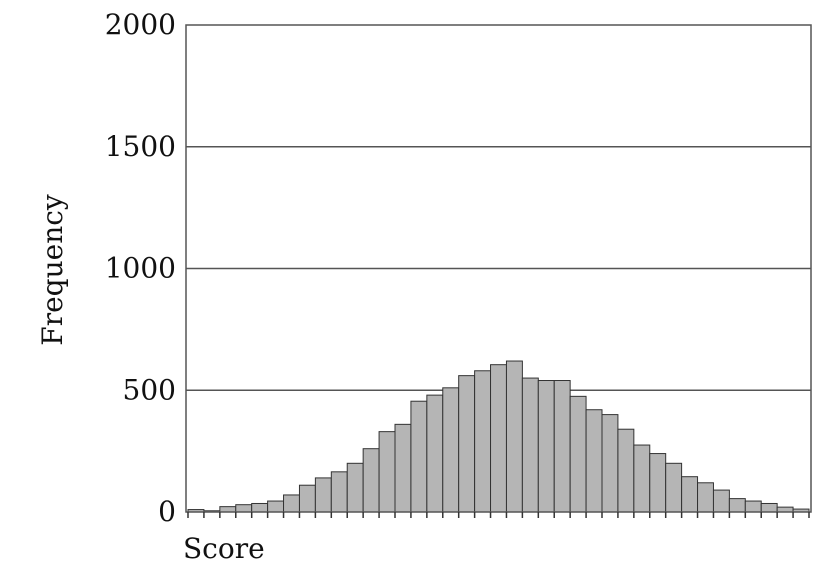 The height and width of the screenshot is (562, 821). I want to click on y-tick-label: 1500, so click(140, 146).